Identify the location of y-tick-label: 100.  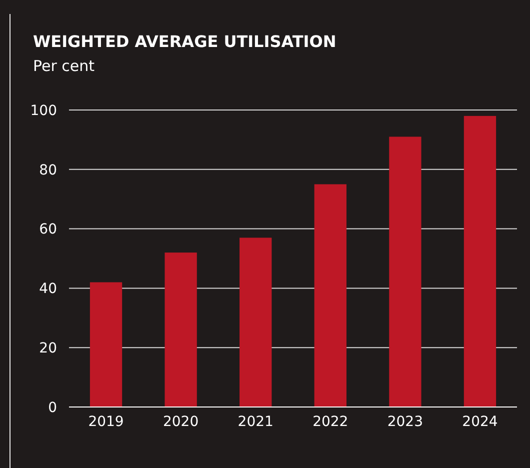
(43, 110).